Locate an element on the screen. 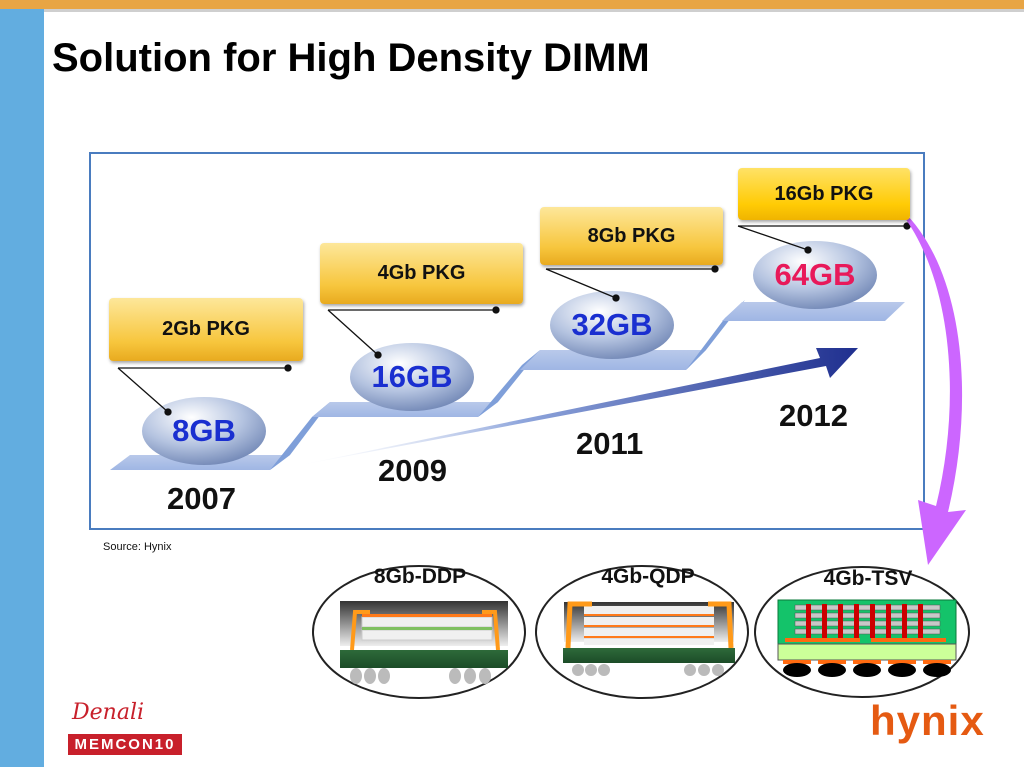 The height and width of the screenshot is (767, 1024). capacity-2011: 32GB is located at coordinates (612, 324).